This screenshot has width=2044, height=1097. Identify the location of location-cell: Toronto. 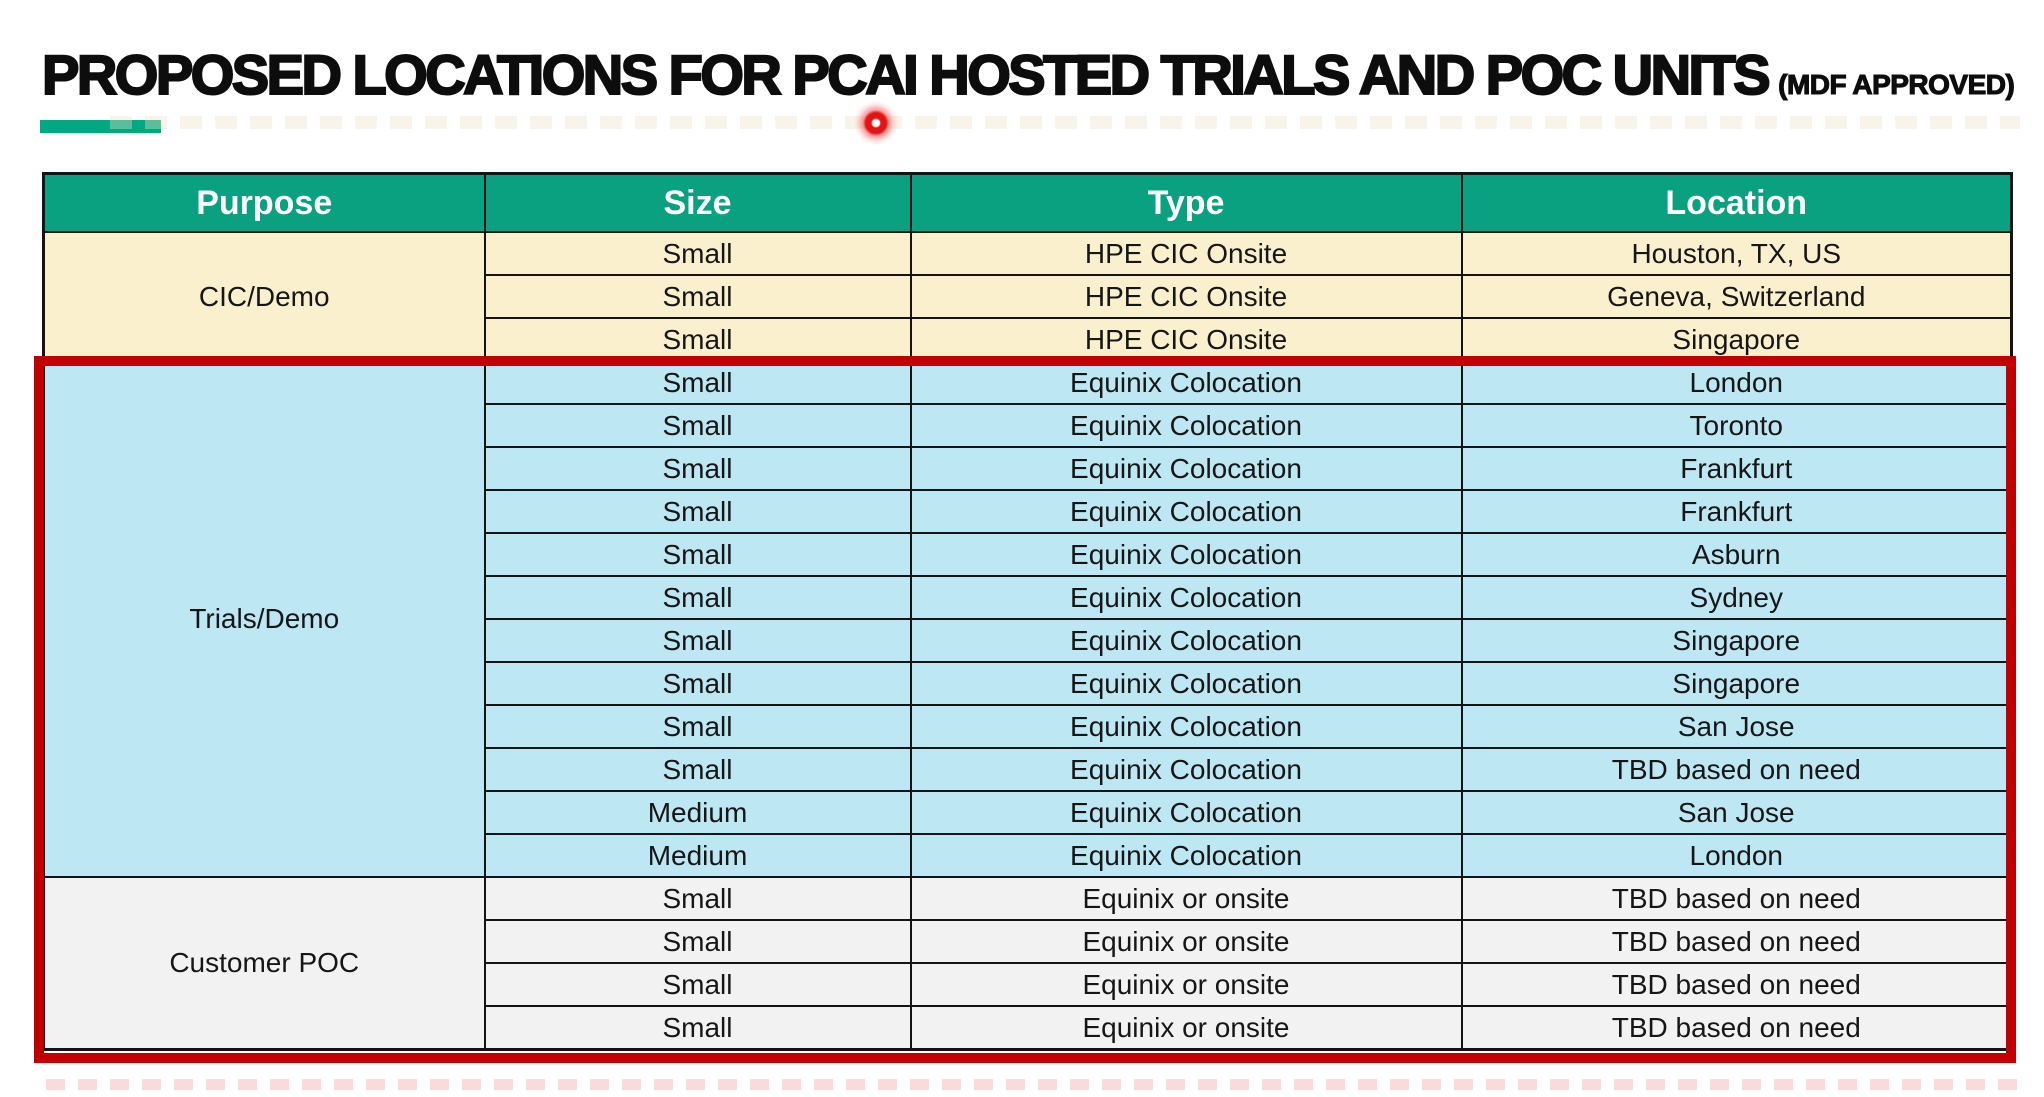
(1736, 425).